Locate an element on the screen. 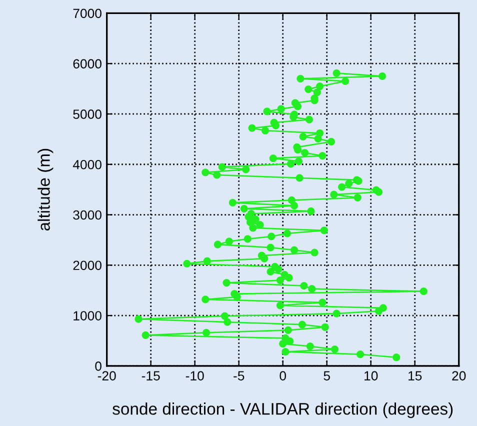 The height and width of the screenshot is (426, 477). y-tick-label: 5000 is located at coordinates (87, 114).